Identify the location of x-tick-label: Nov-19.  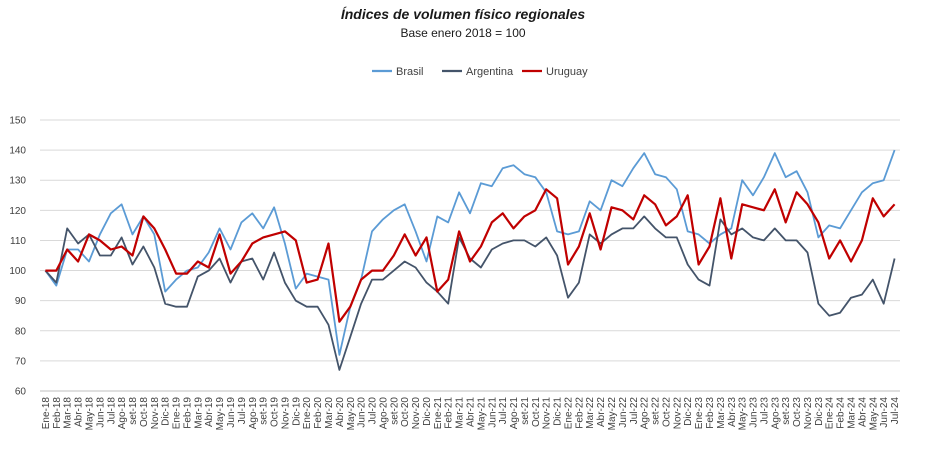
(285, 413).